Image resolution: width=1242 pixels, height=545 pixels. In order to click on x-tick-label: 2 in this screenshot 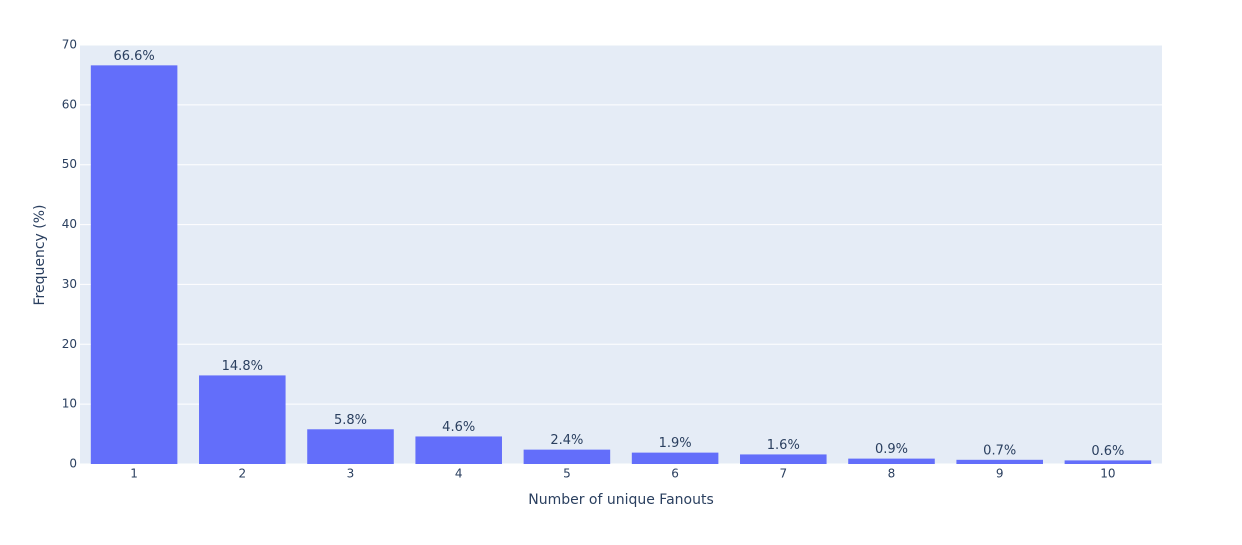, I will do `click(242, 474)`.